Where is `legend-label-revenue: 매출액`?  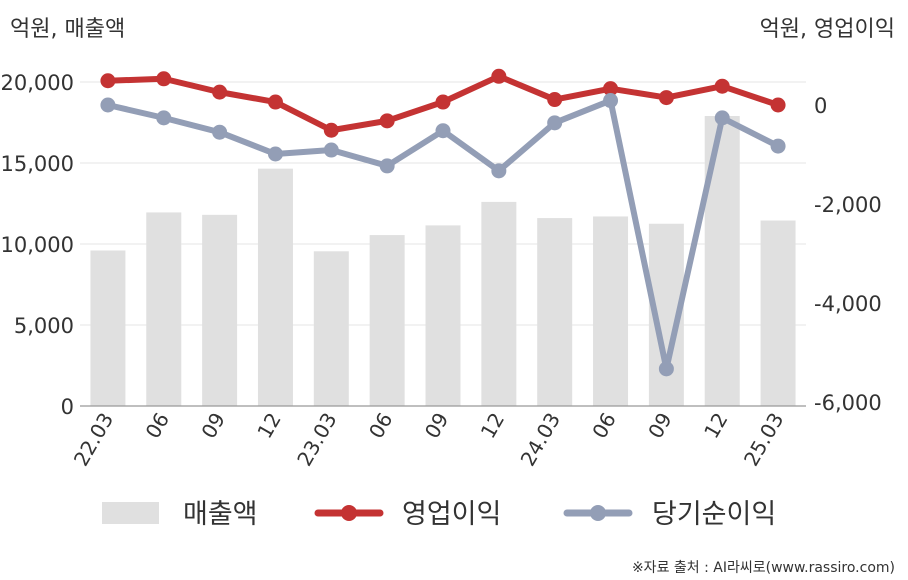
legend-label-revenue: 매출액 is located at coordinates (220, 514).